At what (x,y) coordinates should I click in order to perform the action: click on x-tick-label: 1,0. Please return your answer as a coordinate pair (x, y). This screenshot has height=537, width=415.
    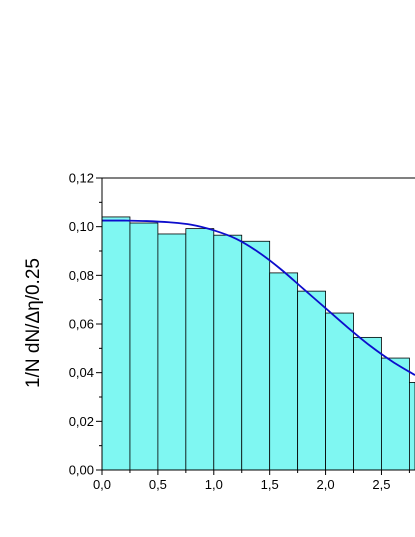
    Looking at the image, I should click on (214, 484).